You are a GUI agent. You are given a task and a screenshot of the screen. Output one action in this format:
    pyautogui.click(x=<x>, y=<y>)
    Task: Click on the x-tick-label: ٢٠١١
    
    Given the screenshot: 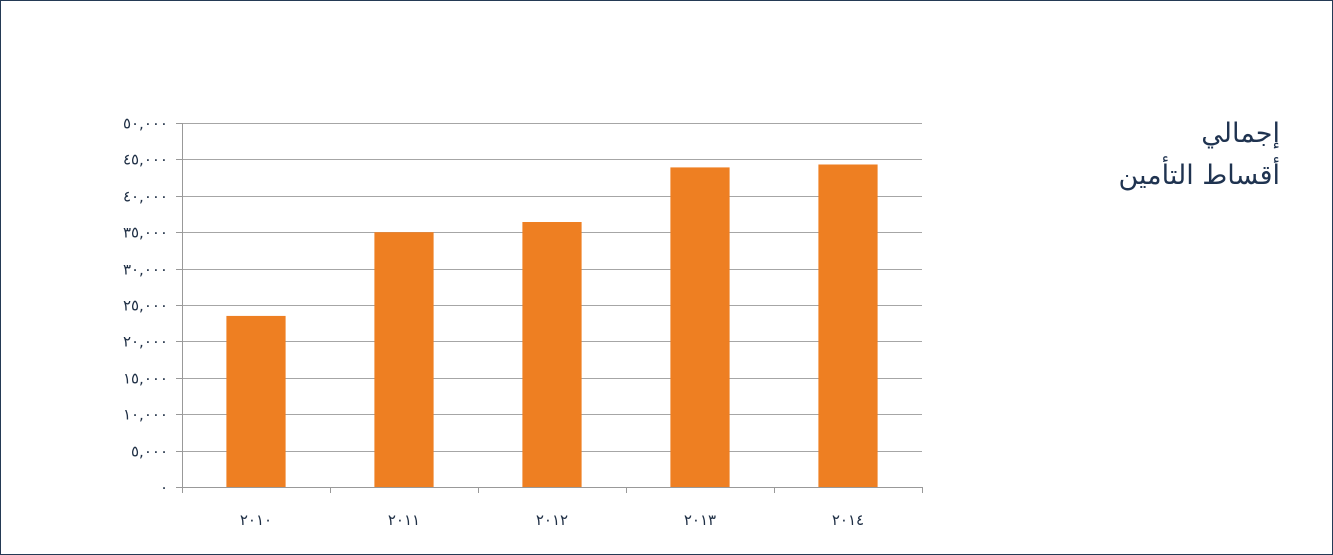 What is the action you would take?
    pyautogui.click(x=404, y=520)
    